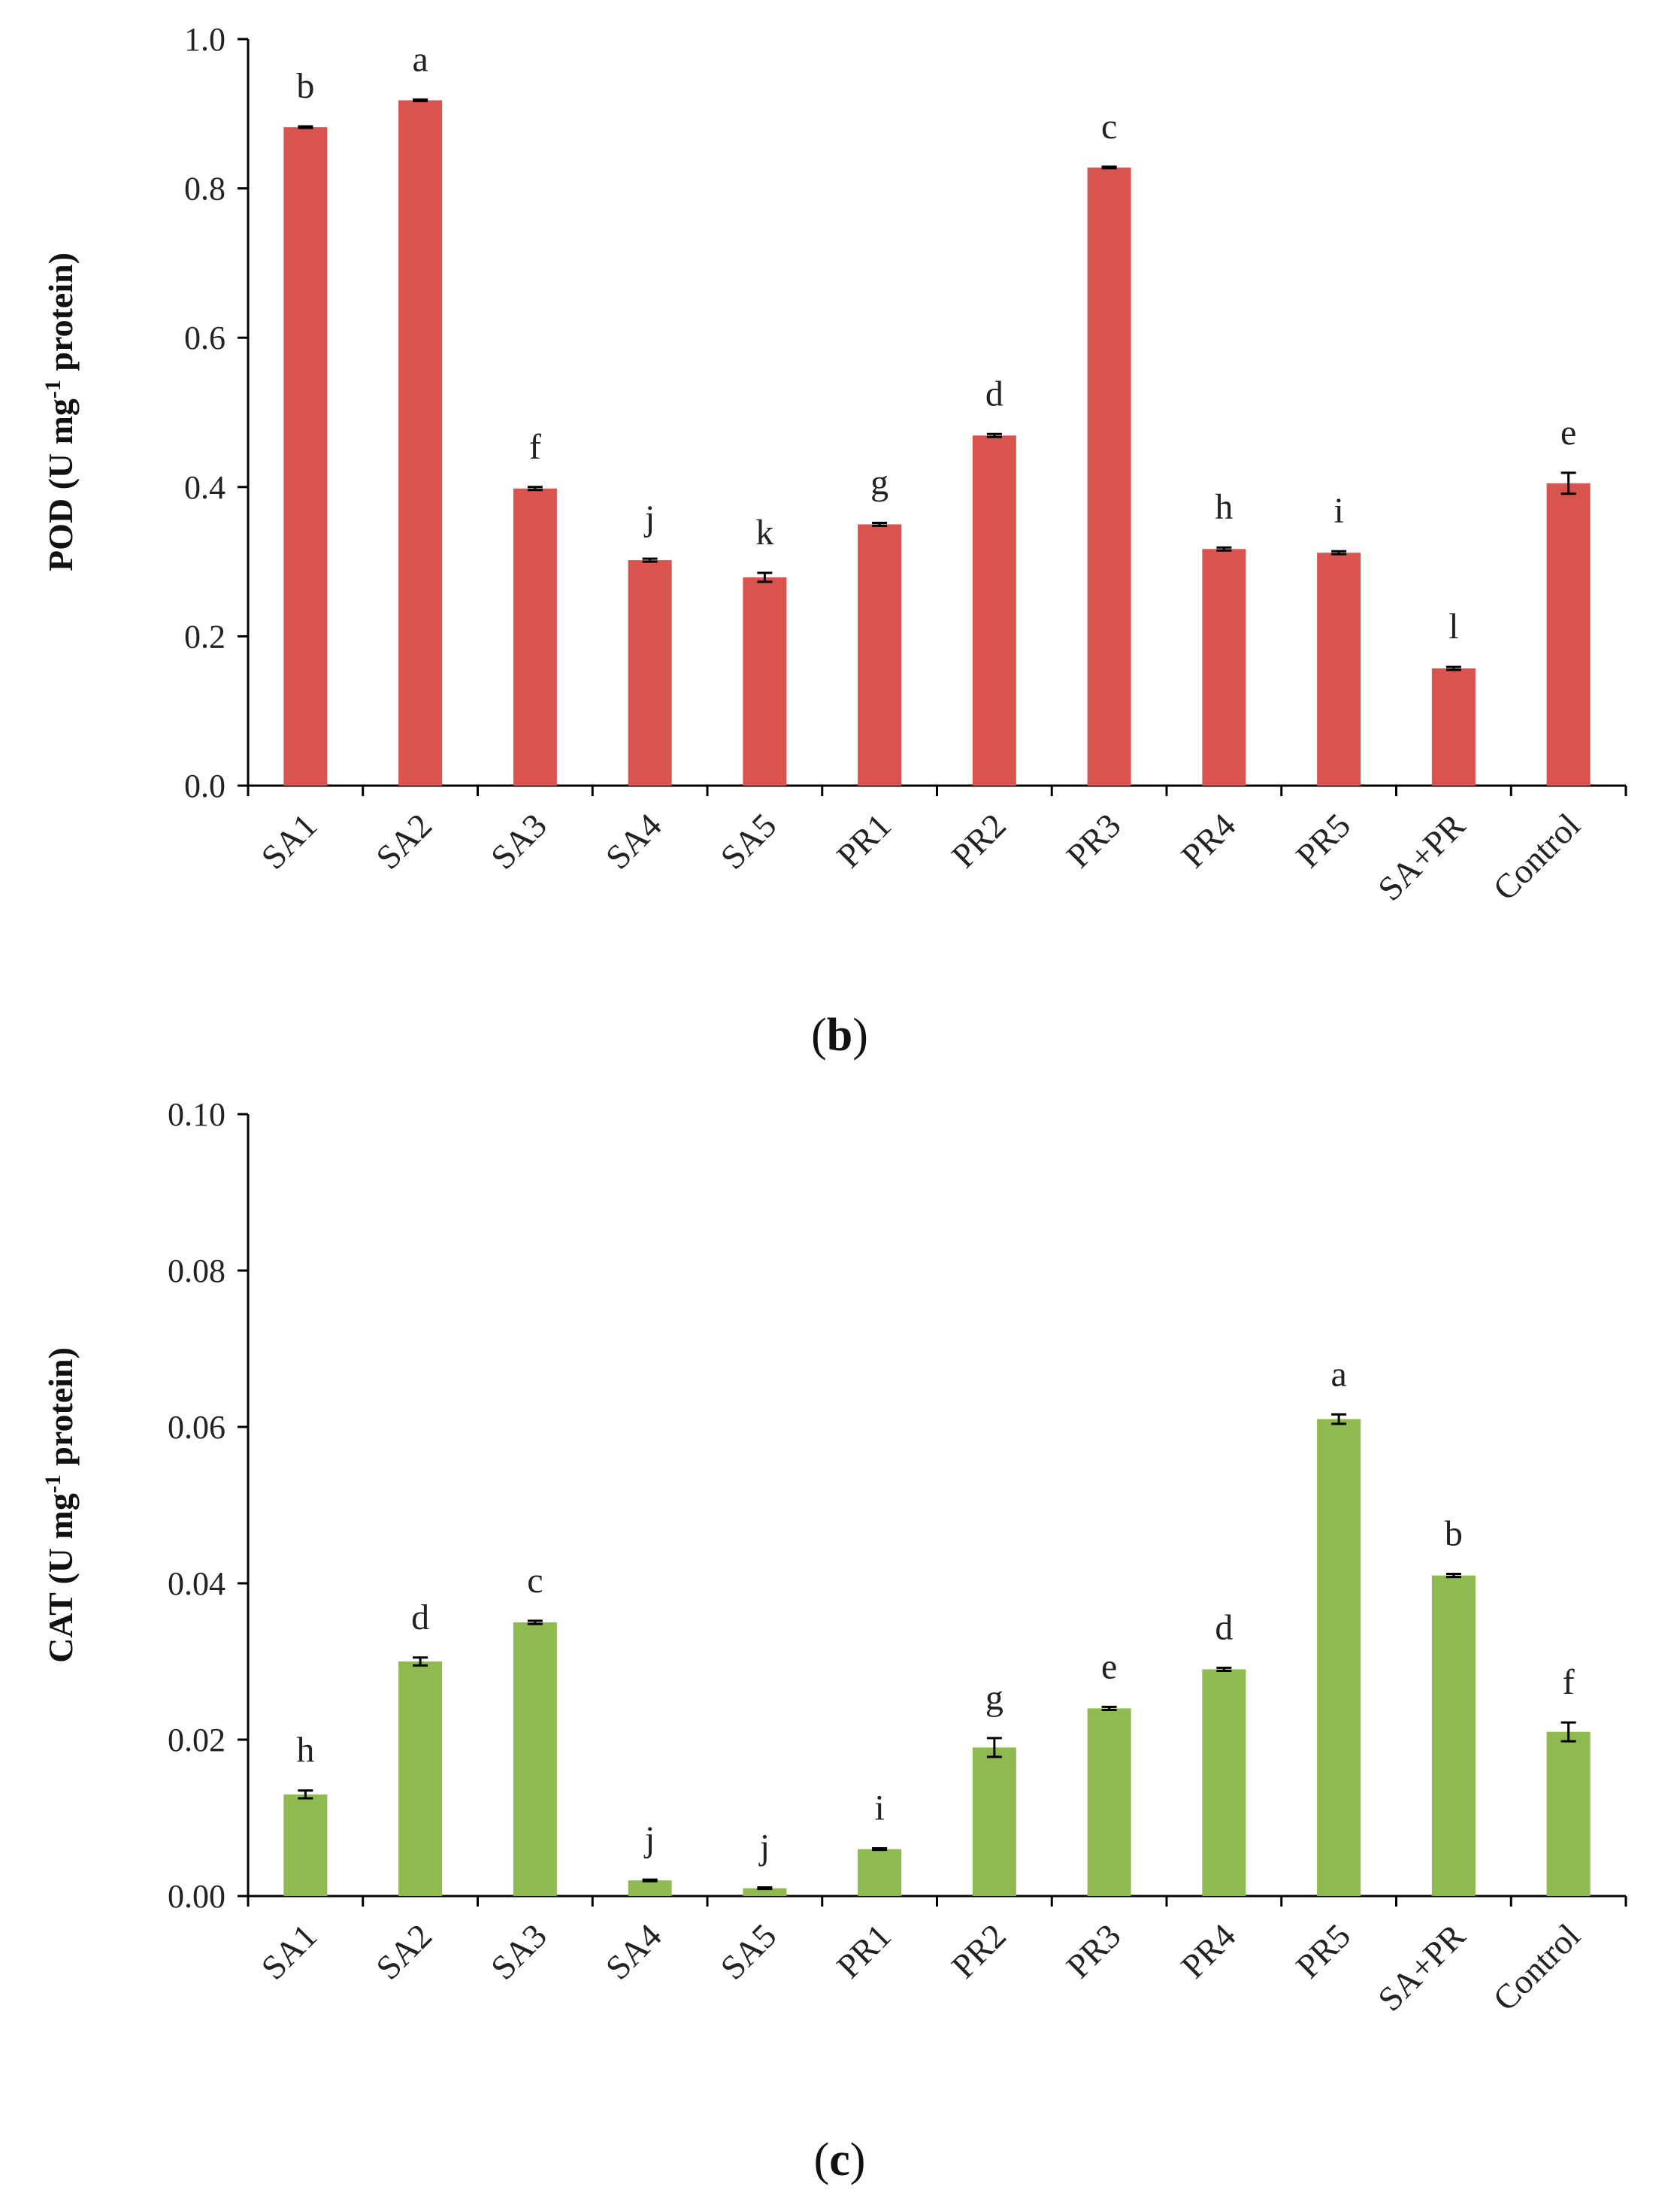 This screenshot has width=1680, height=2193. I want to click on y-axis-label-tail: protein), so click(60, 1410).